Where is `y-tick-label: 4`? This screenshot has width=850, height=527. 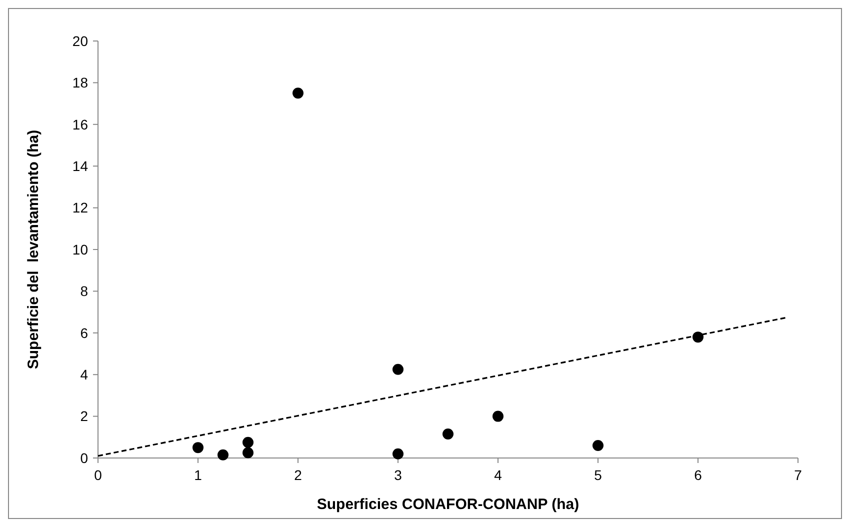 y-tick-label: 4 is located at coordinates (84, 374).